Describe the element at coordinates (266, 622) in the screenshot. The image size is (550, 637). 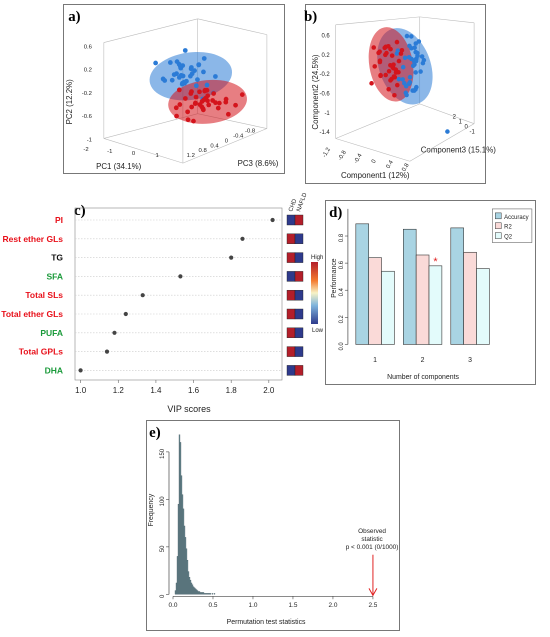
I see `permutation-x-label: Permutation test statistics` at that location.